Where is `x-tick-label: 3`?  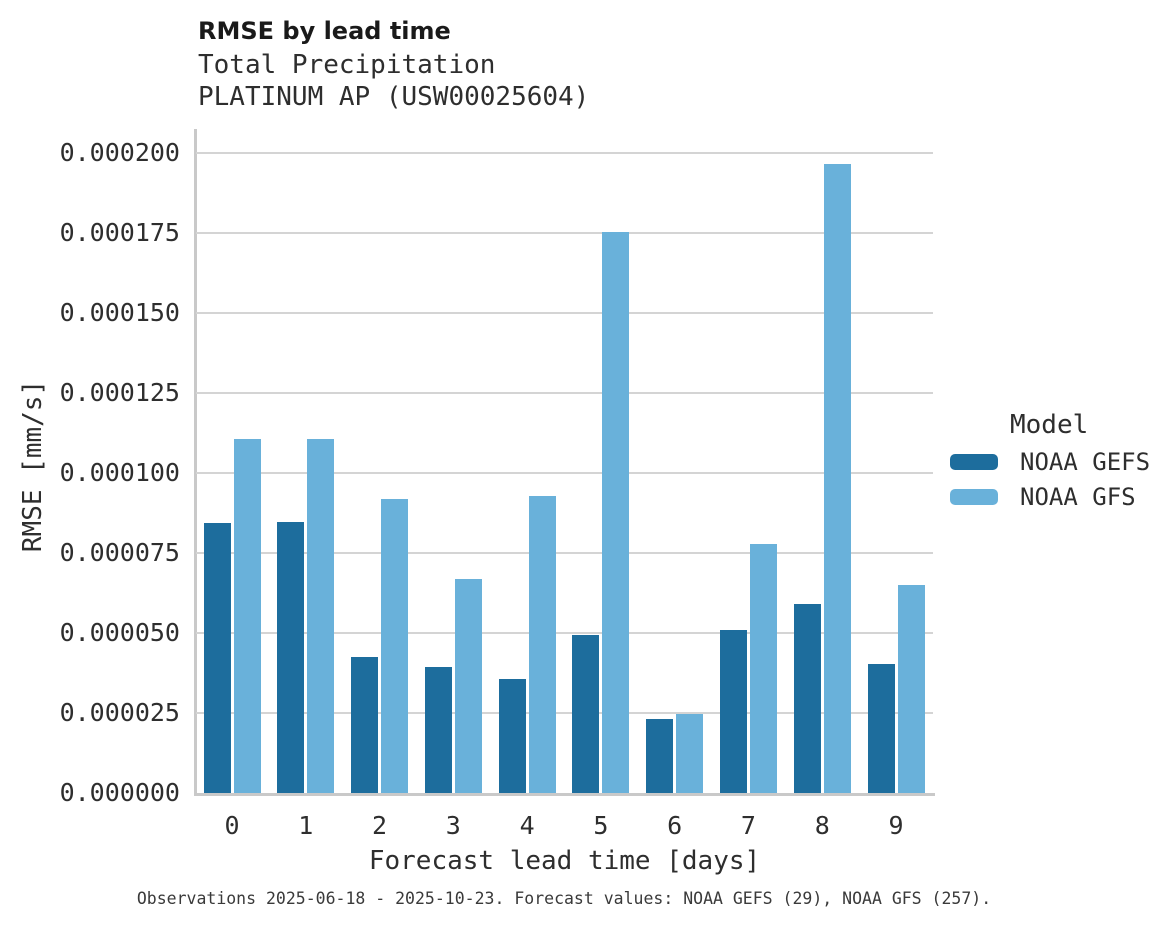
x-tick-label: 3 is located at coordinates (453, 825).